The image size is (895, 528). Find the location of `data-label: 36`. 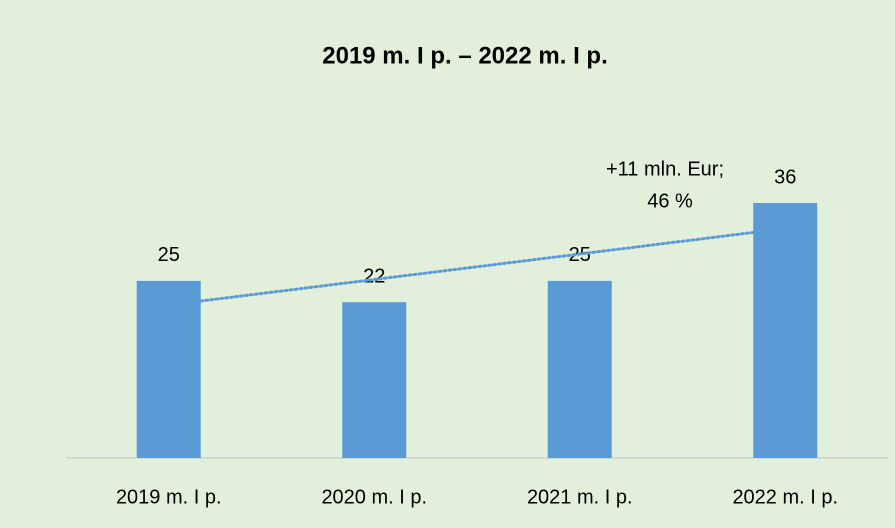

data-label: 36 is located at coordinates (785, 177).